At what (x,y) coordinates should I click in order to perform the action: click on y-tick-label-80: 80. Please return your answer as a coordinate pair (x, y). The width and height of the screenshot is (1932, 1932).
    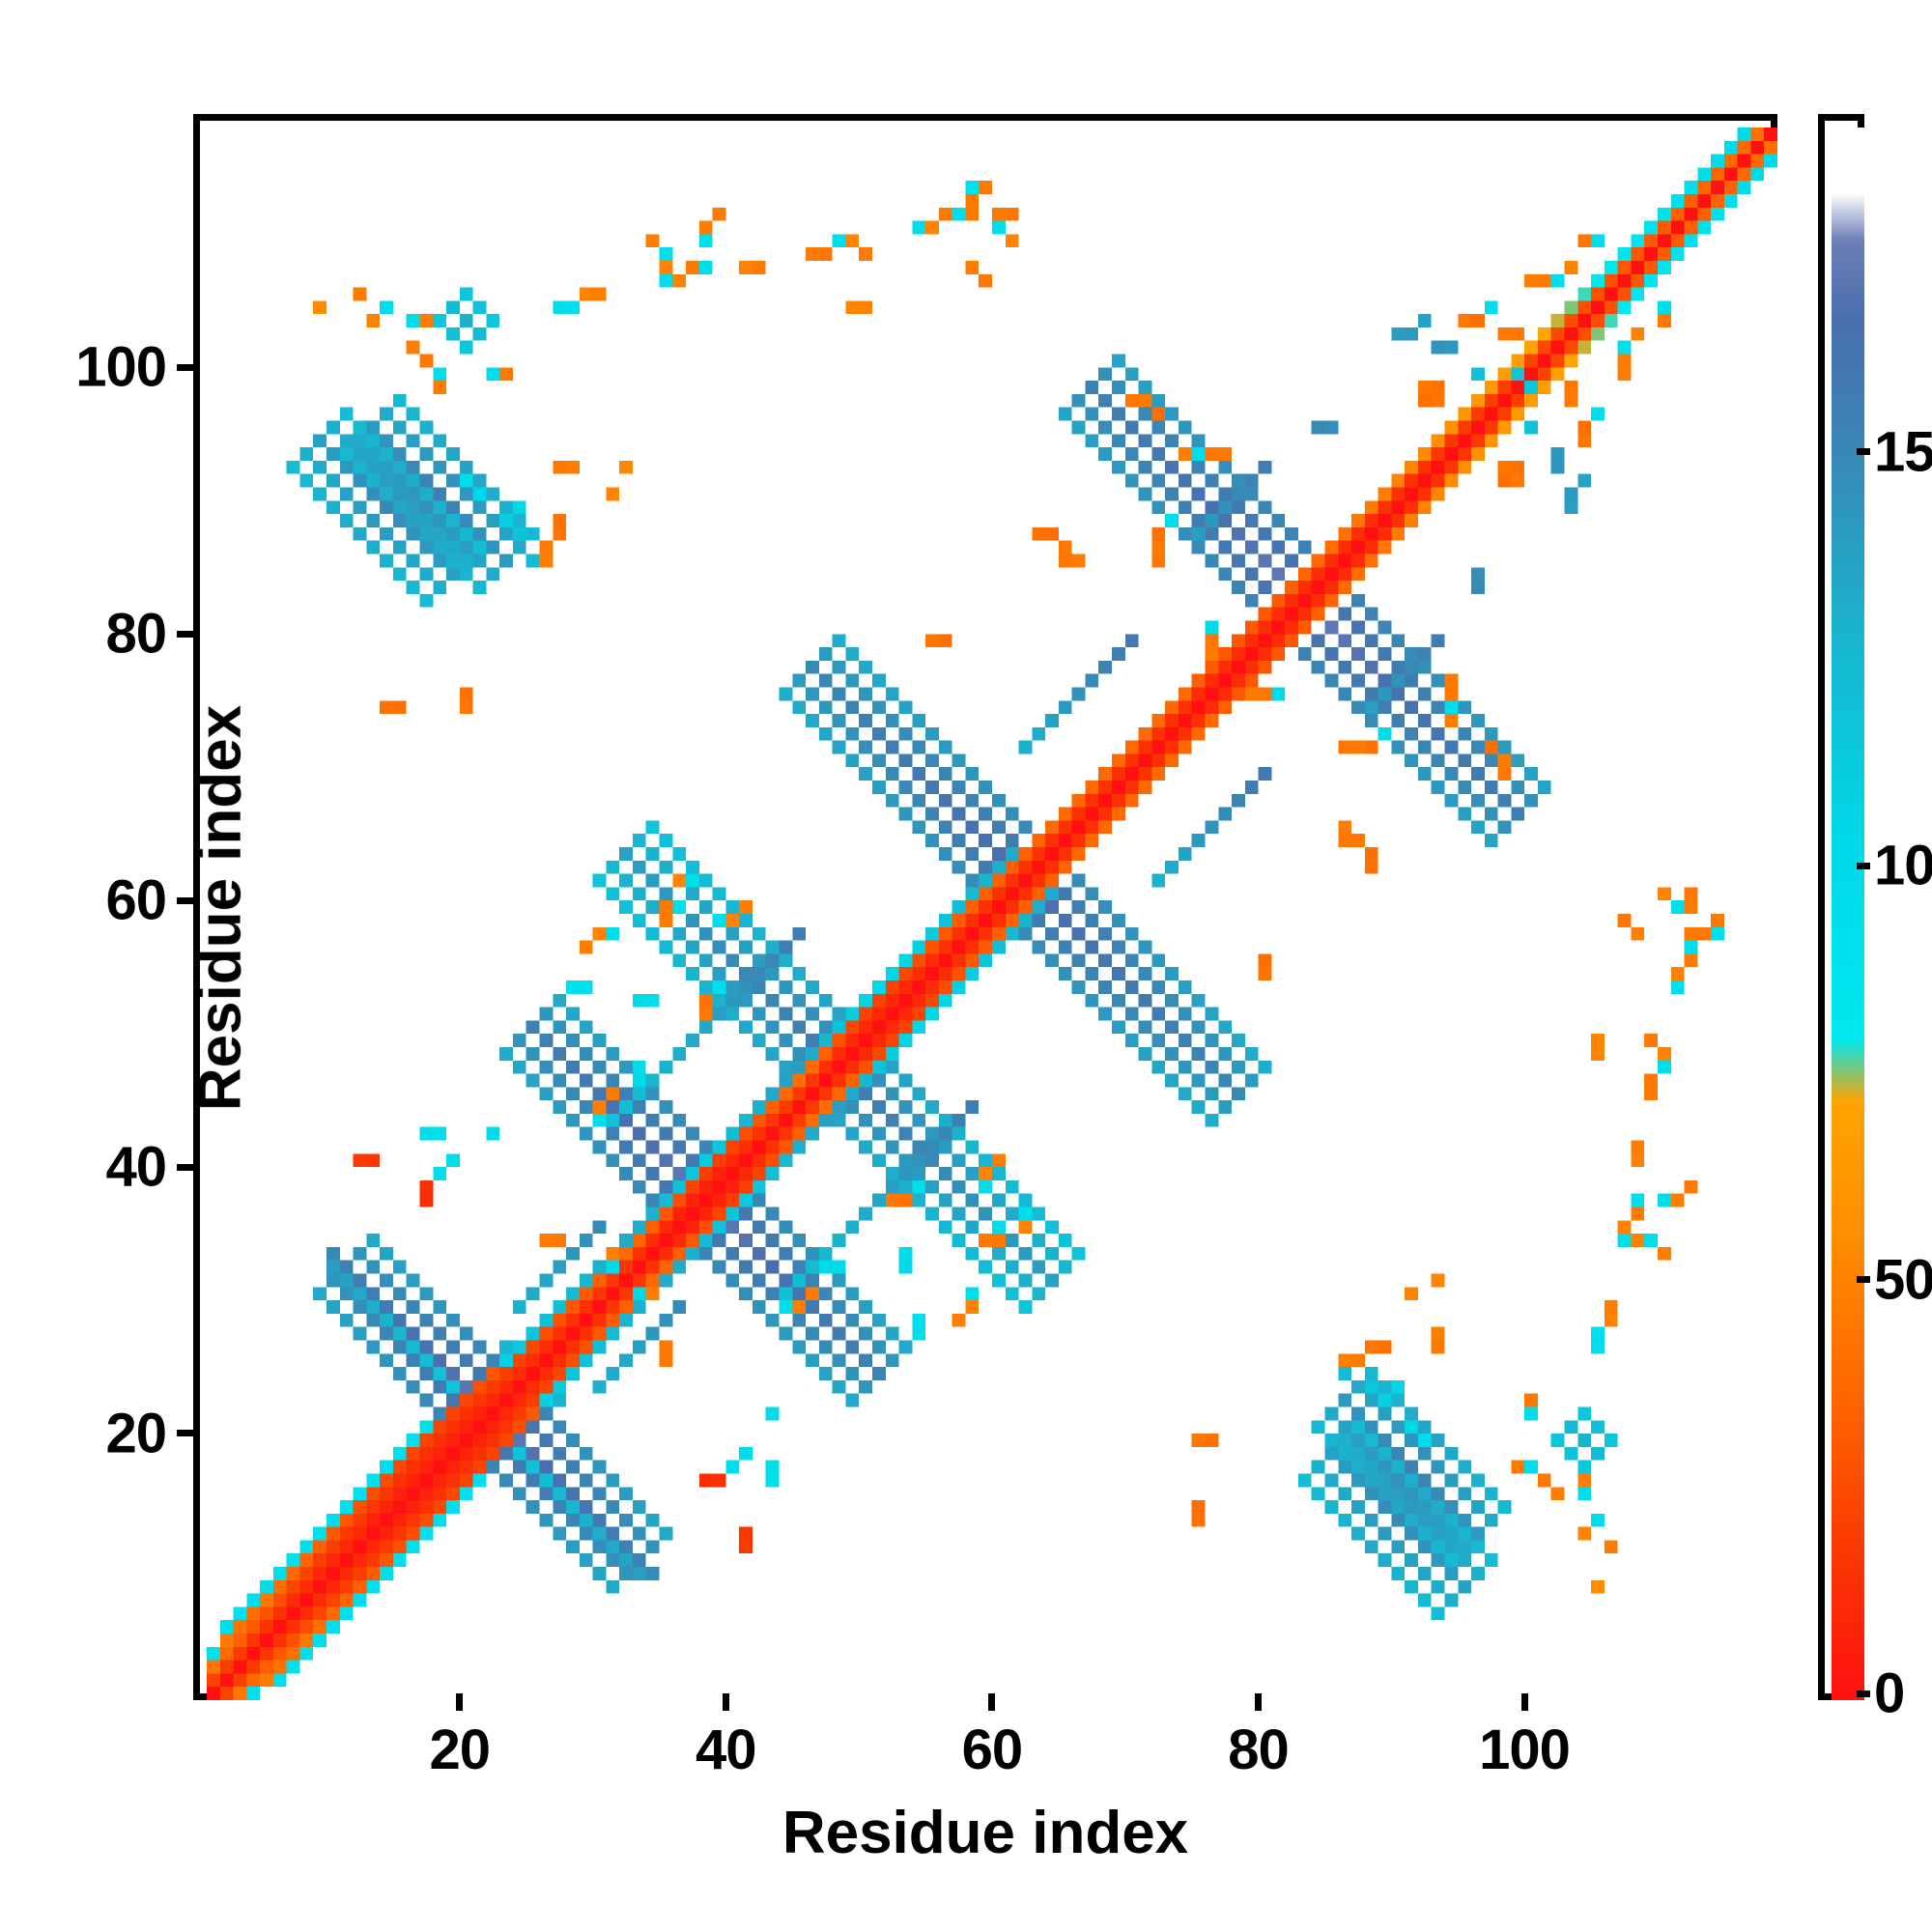
    Looking at the image, I should click on (136, 634).